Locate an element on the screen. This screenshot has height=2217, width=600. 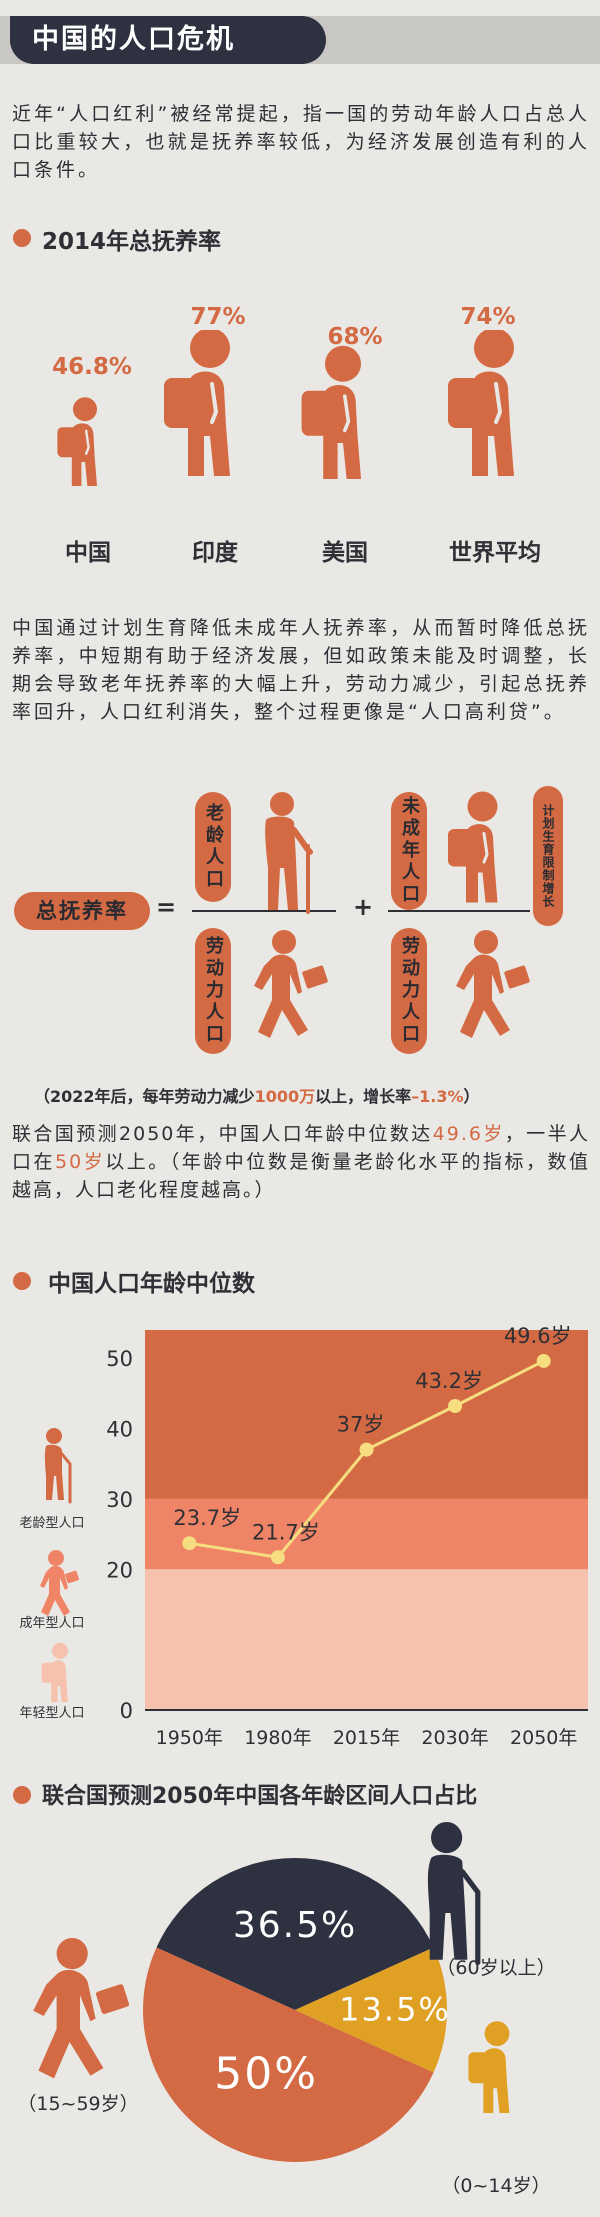
section1-title: 2014年总抚养率 is located at coordinates (132, 242).